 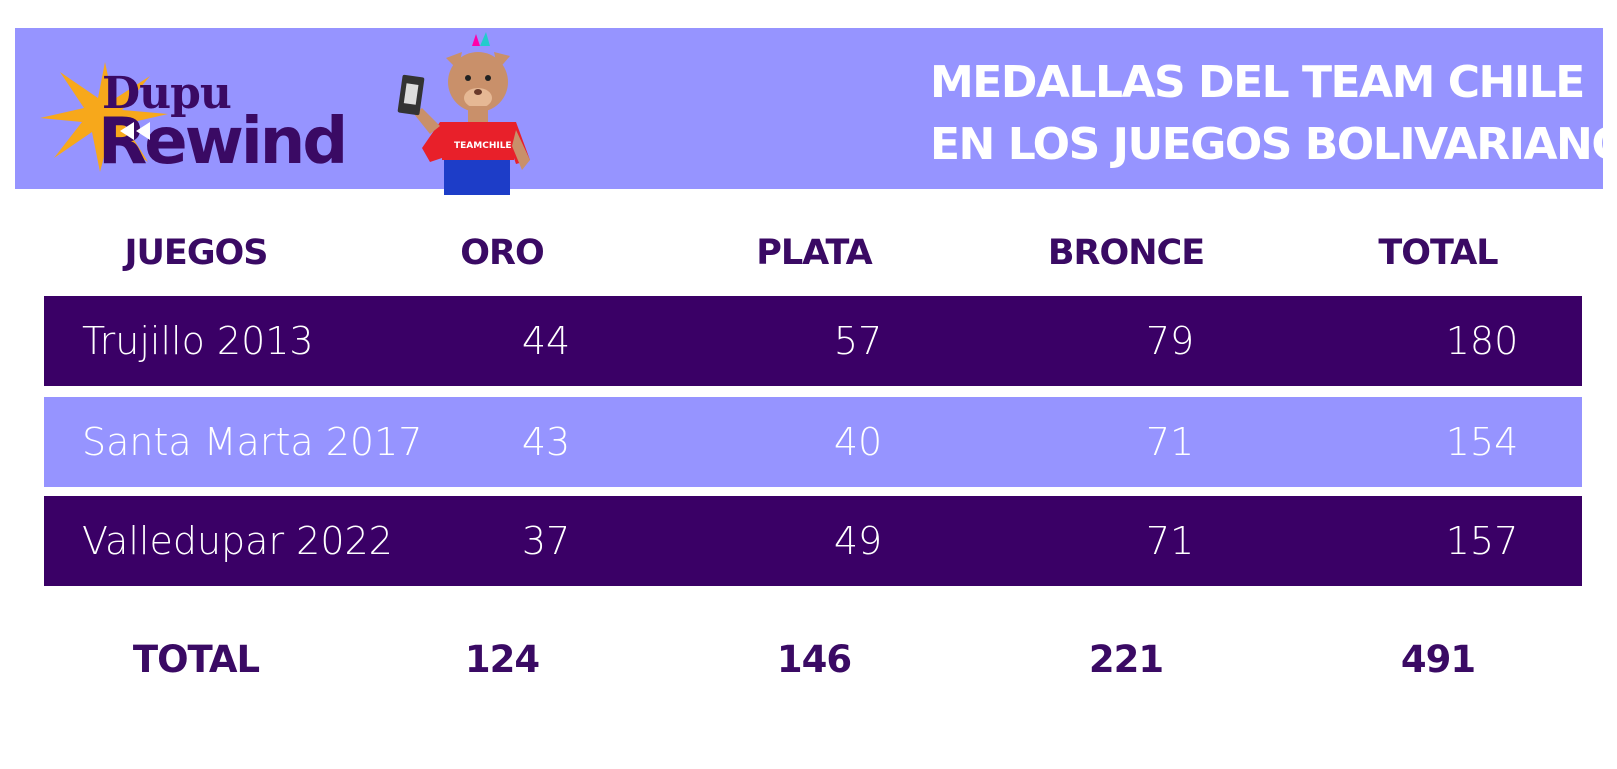 What do you see at coordinates (858, 341) in the screenshot?
I see `cell-plata: 57` at bounding box center [858, 341].